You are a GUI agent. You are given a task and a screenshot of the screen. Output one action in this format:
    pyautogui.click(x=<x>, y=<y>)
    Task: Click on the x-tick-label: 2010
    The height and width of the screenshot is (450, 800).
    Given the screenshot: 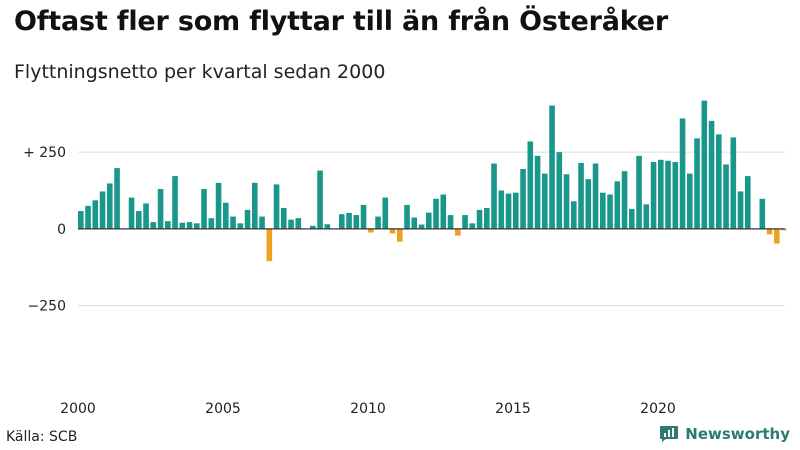 What is the action you would take?
    pyautogui.click(x=368, y=409)
    